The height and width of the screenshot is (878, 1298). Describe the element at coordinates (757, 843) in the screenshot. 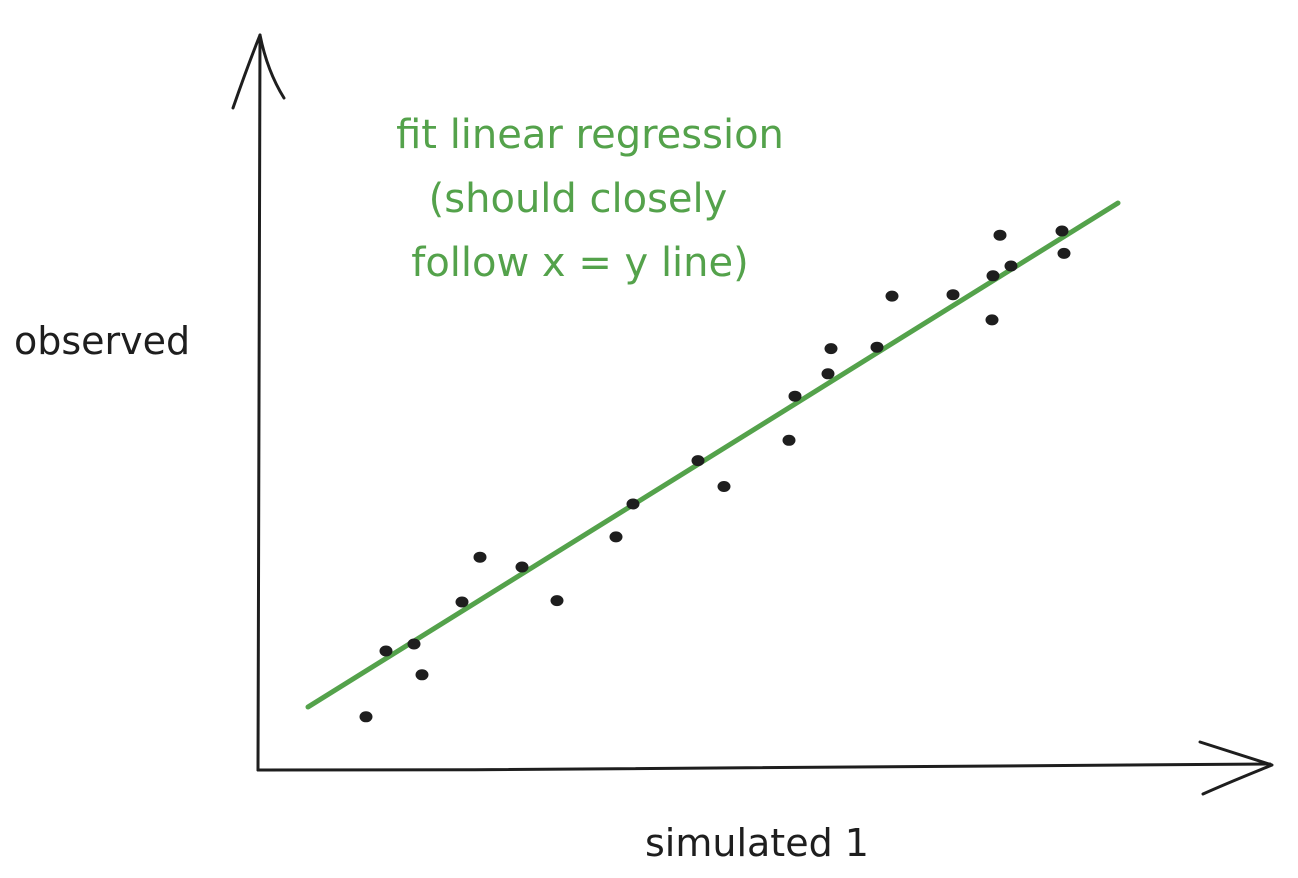

I see `x-axis-label: simulated 1` at that location.